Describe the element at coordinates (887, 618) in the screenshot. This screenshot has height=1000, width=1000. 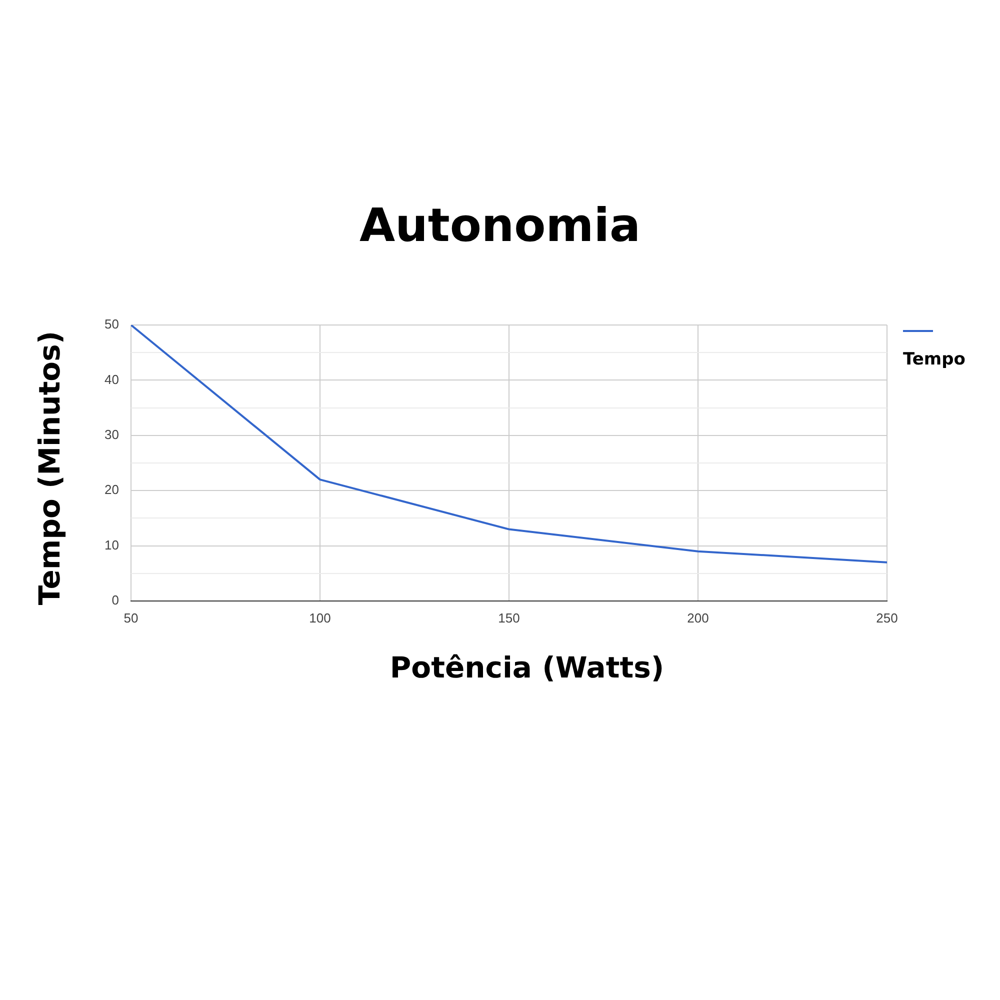
I see `x-tick-label: 250` at that location.